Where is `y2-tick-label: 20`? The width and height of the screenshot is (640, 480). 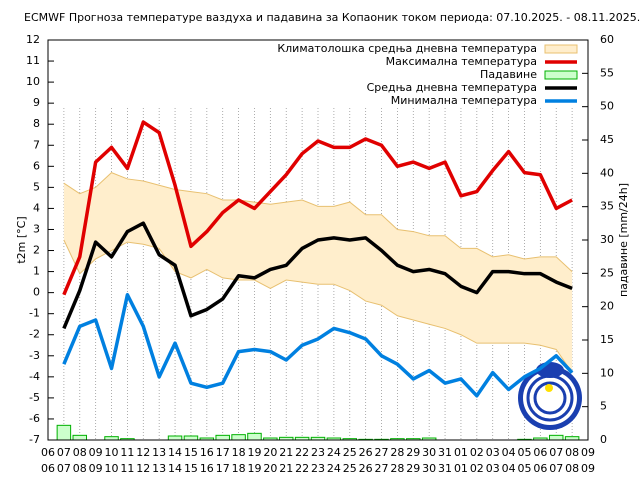
y2-tick-label: 20 is located at coordinates (607, 306).